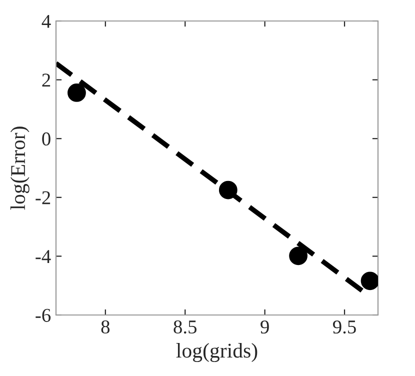 Image resolution: width=415 pixels, height=376 pixels. Describe the element at coordinates (20, 168) in the screenshot. I see `y-axis-title: log(Error)` at that location.